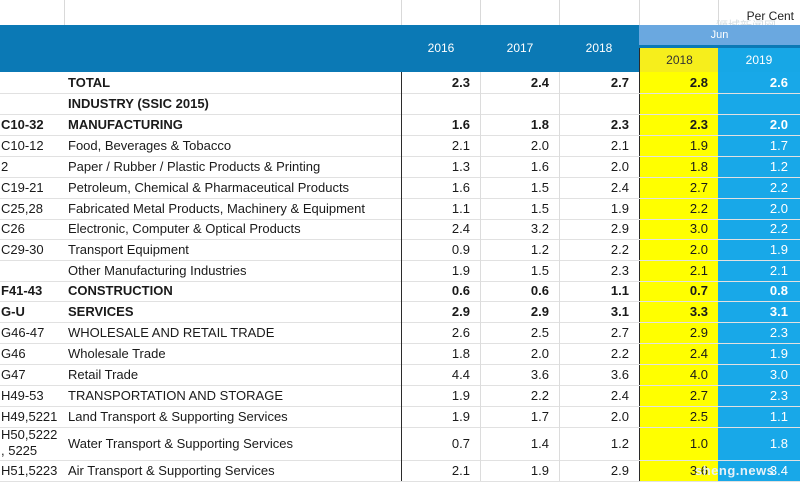  Describe the element at coordinates (13, 374) in the screenshot. I see `row-code: G47` at that location.